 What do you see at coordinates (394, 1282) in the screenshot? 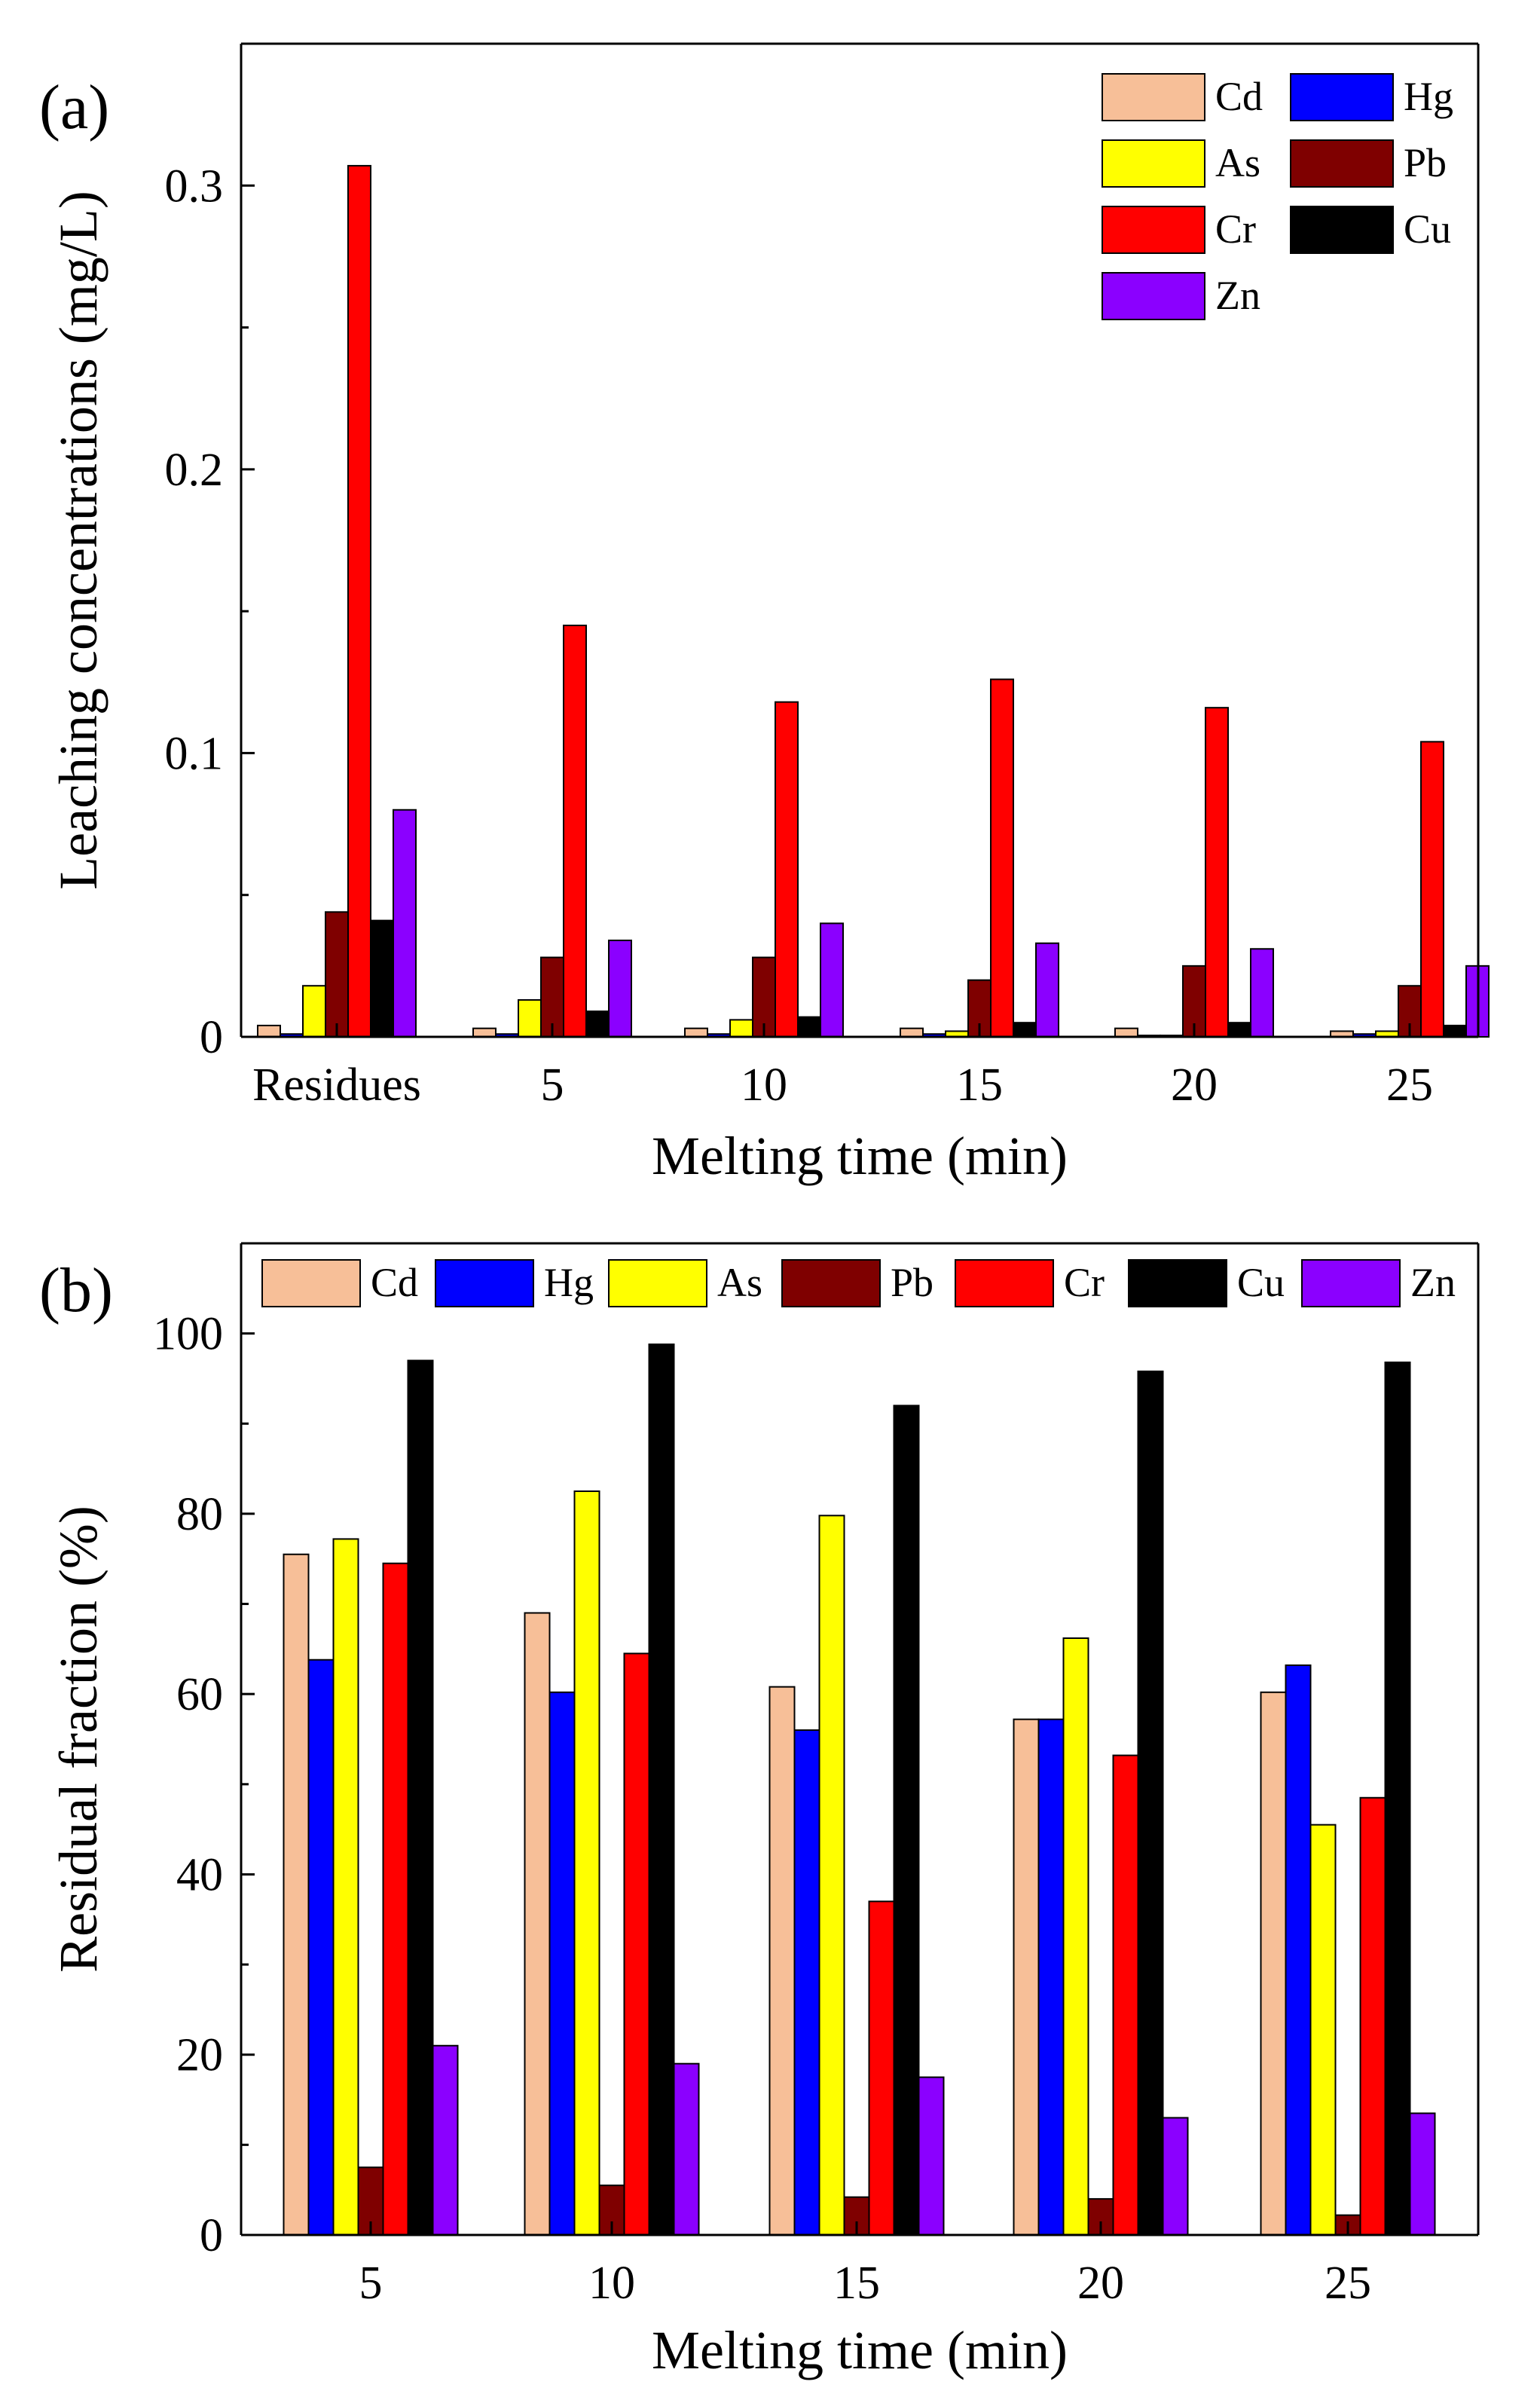
I see `legend-label-cd: Cd` at bounding box center [394, 1282].